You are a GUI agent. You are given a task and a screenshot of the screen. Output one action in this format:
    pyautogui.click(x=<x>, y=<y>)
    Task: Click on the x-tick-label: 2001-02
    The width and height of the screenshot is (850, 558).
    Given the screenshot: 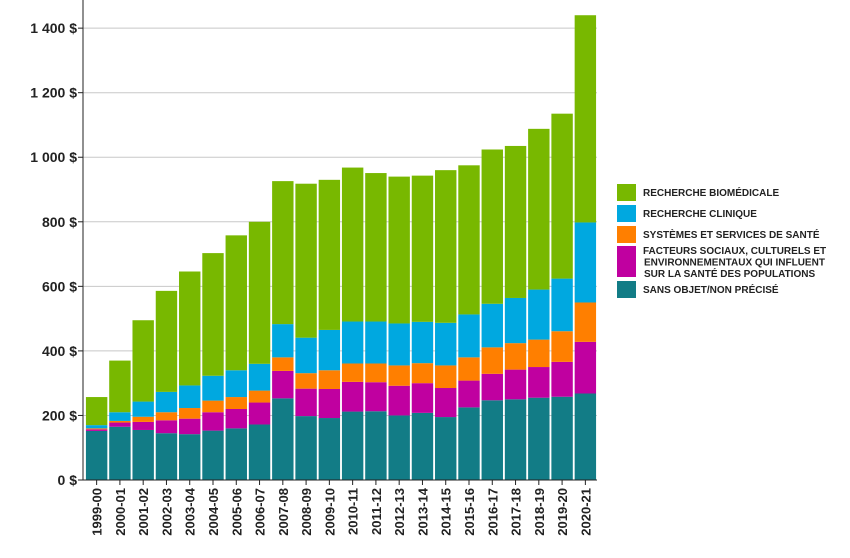 What is the action you would take?
    pyautogui.click(x=143, y=512)
    